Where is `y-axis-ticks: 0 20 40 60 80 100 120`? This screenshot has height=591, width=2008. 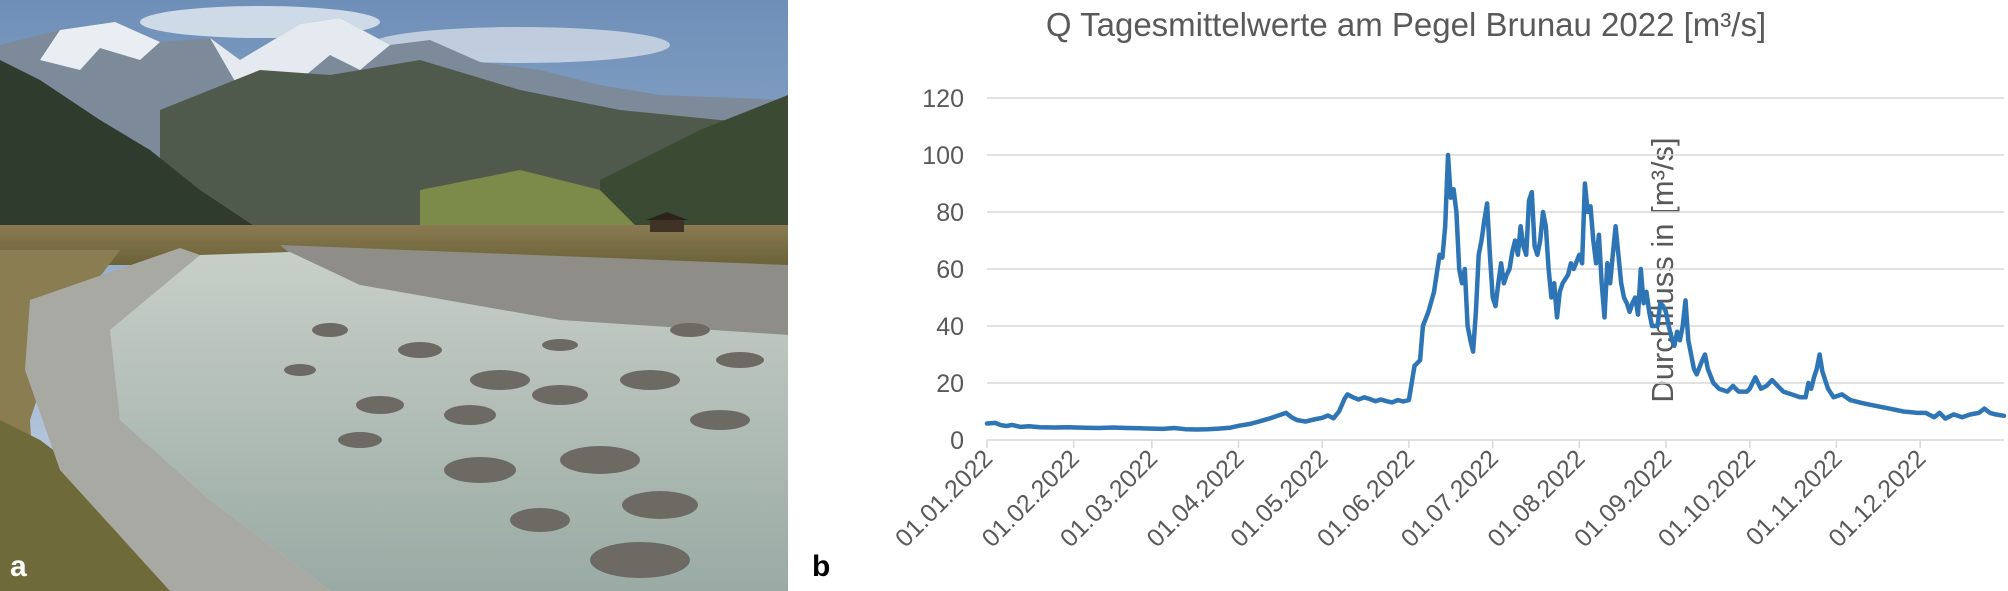 y-axis-ticks: 0 20 40 60 80 100 120 is located at coordinates (943, 270).